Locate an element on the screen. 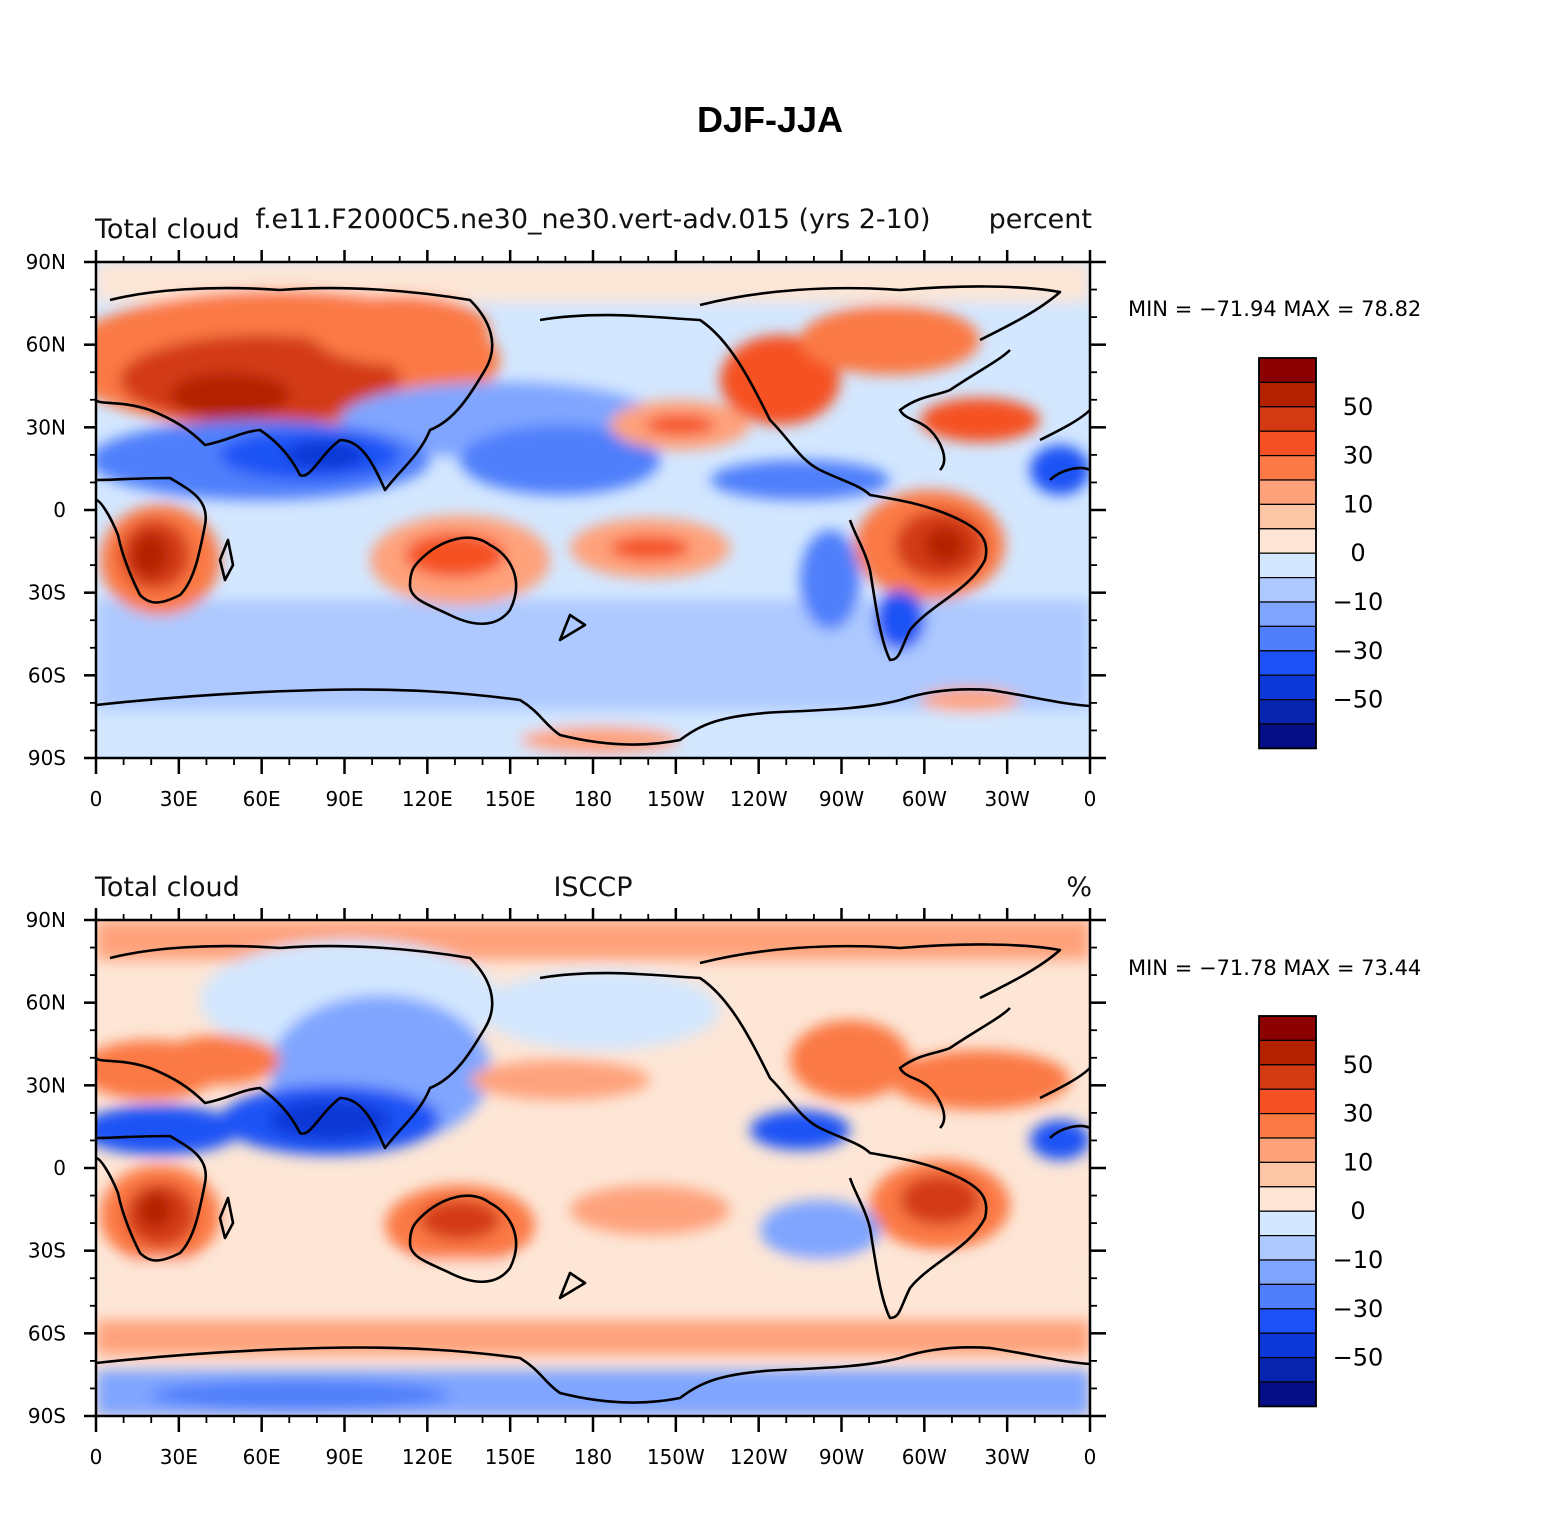 The width and height of the screenshot is (1541, 1538). lon-tick-label: 180 is located at coordinates (593, 1457).